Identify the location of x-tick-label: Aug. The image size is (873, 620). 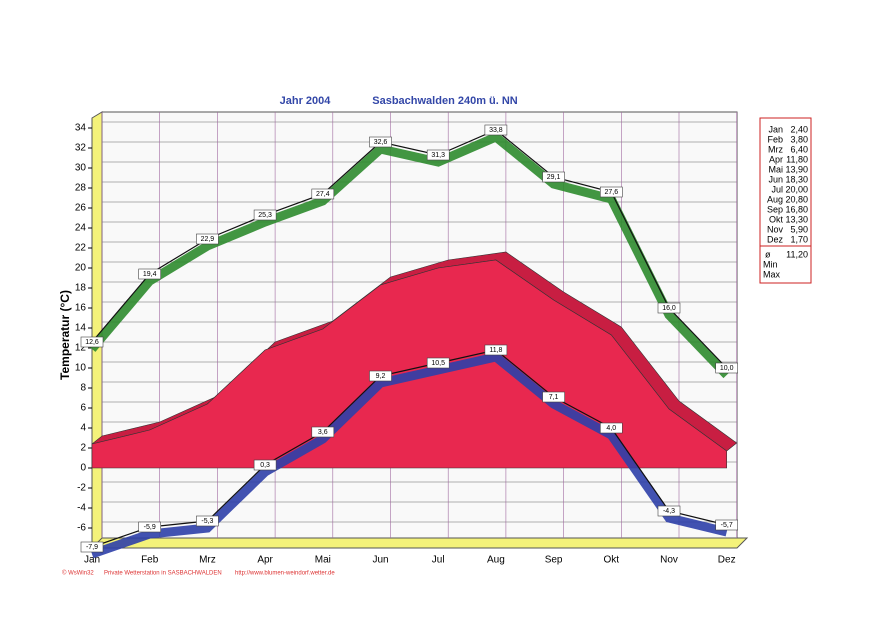
(496, 560).